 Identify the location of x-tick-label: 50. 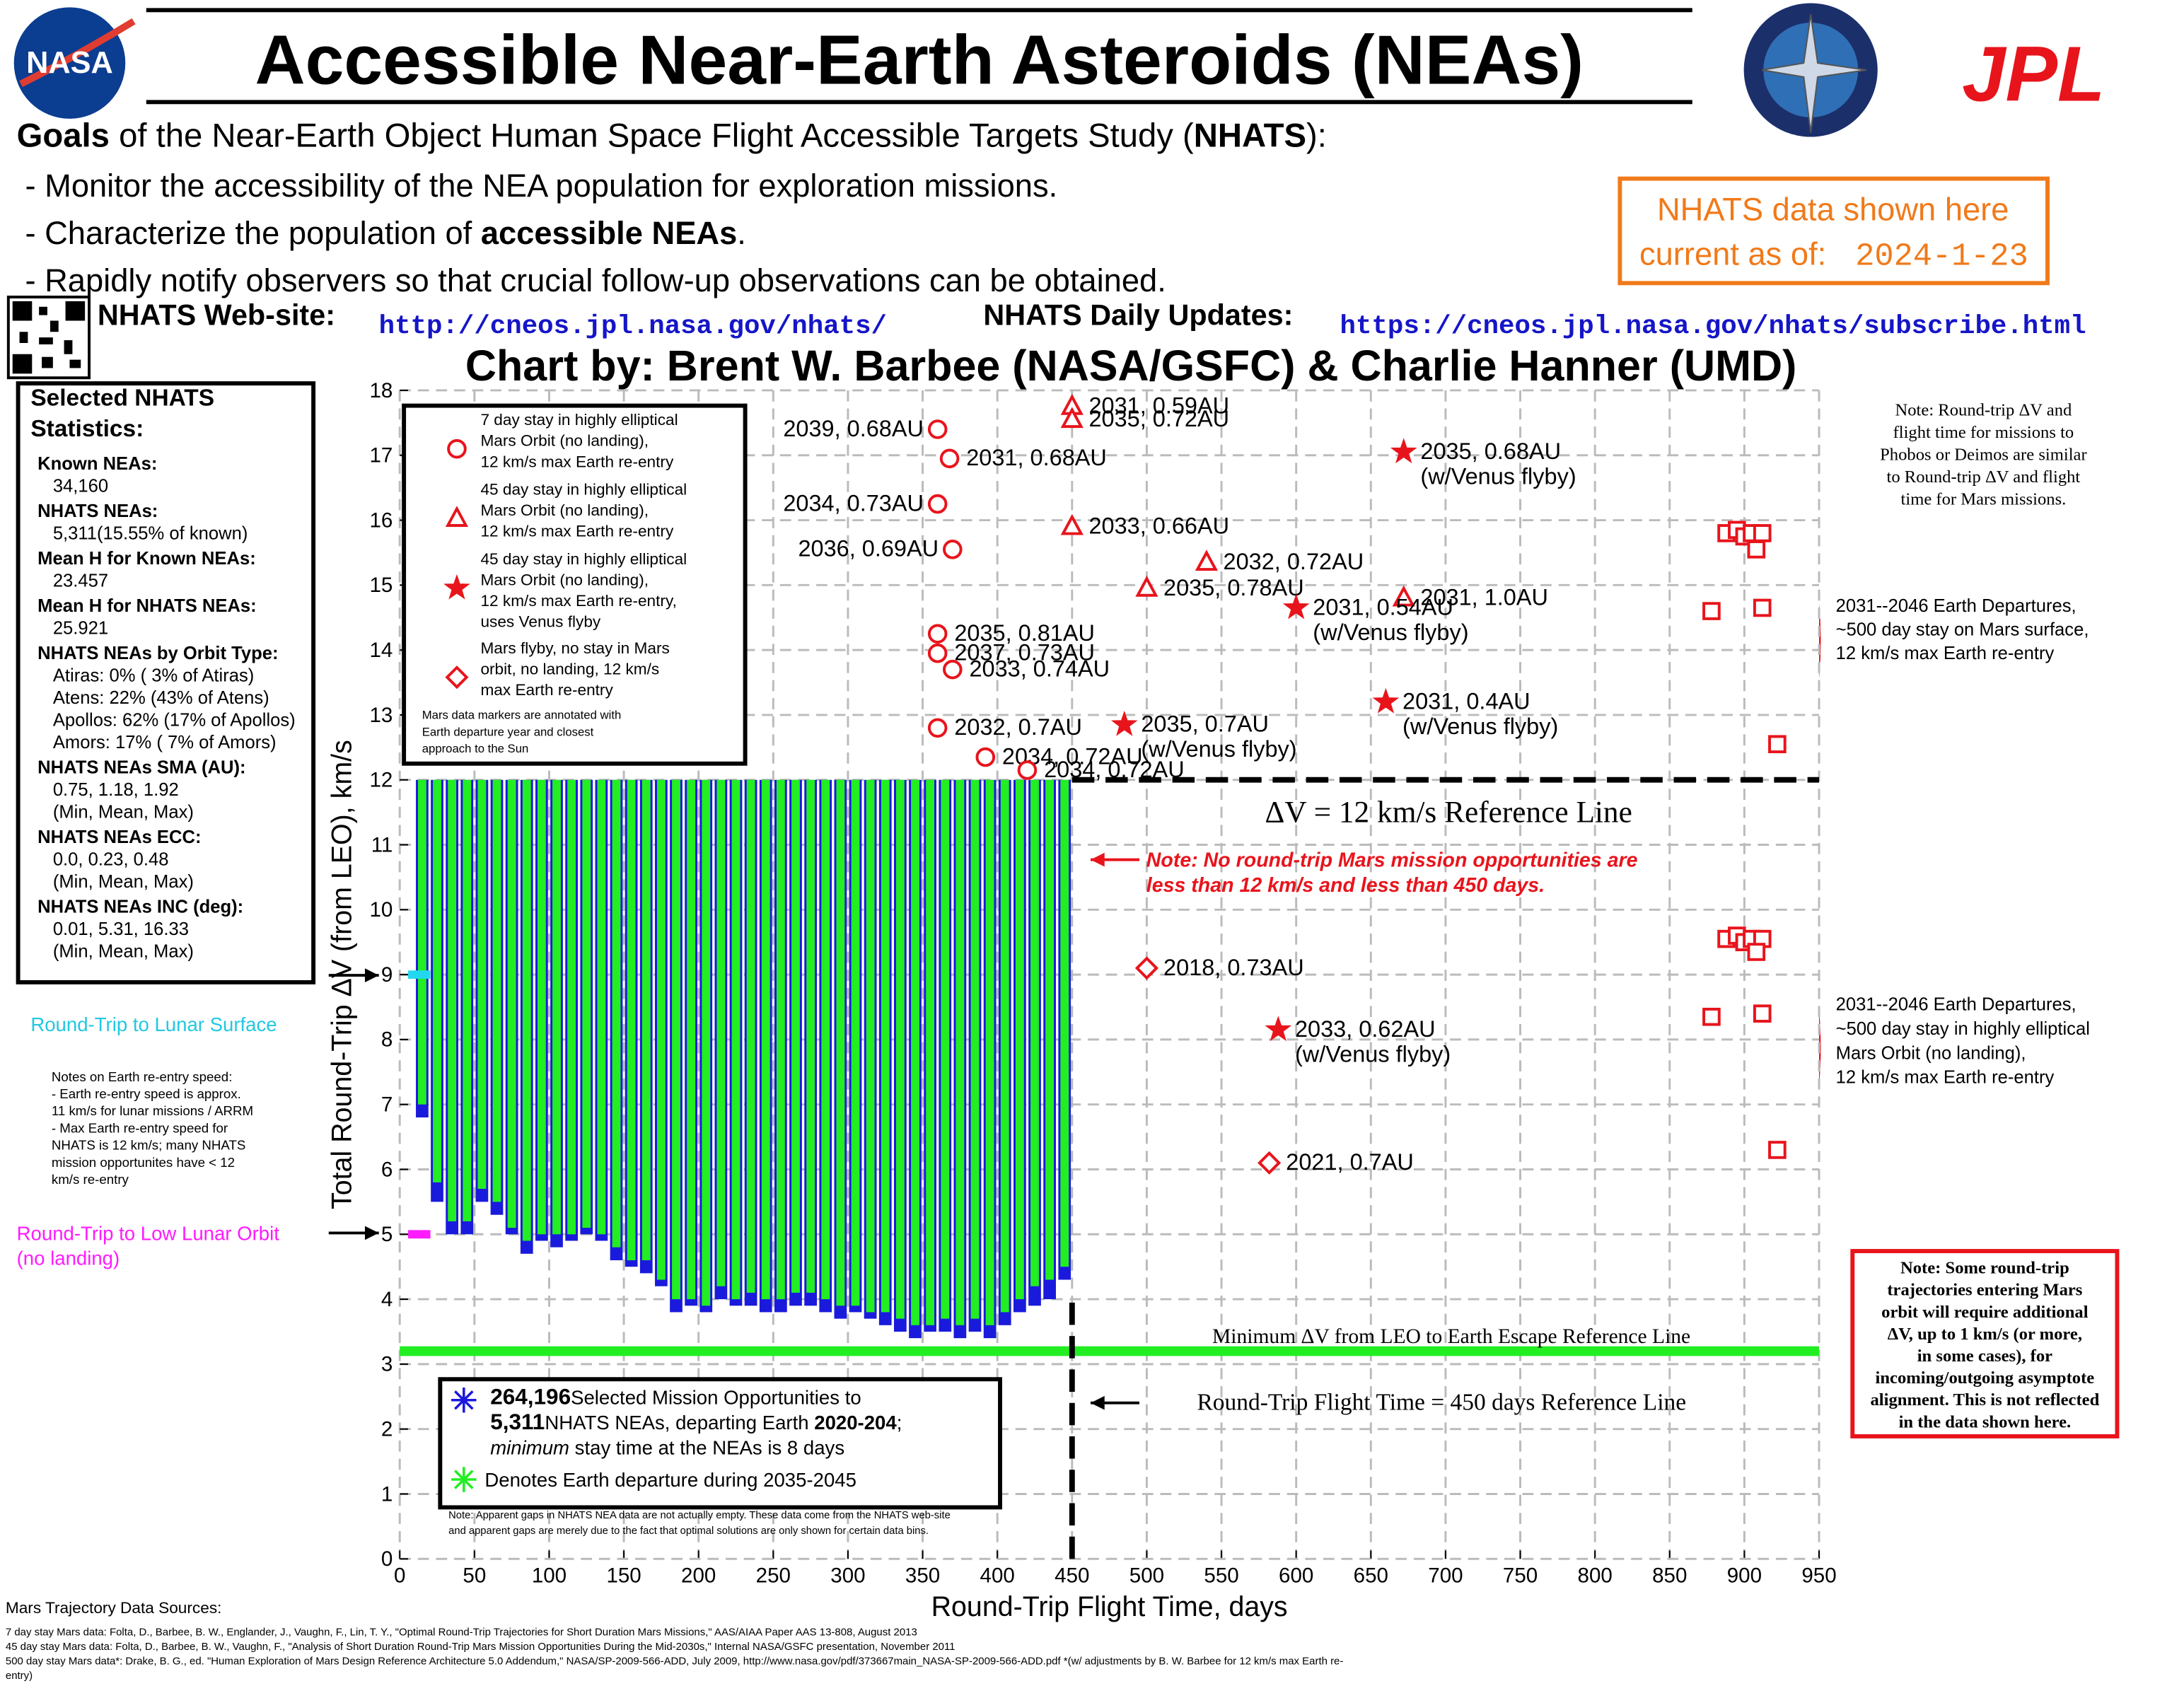
(474, 1576).